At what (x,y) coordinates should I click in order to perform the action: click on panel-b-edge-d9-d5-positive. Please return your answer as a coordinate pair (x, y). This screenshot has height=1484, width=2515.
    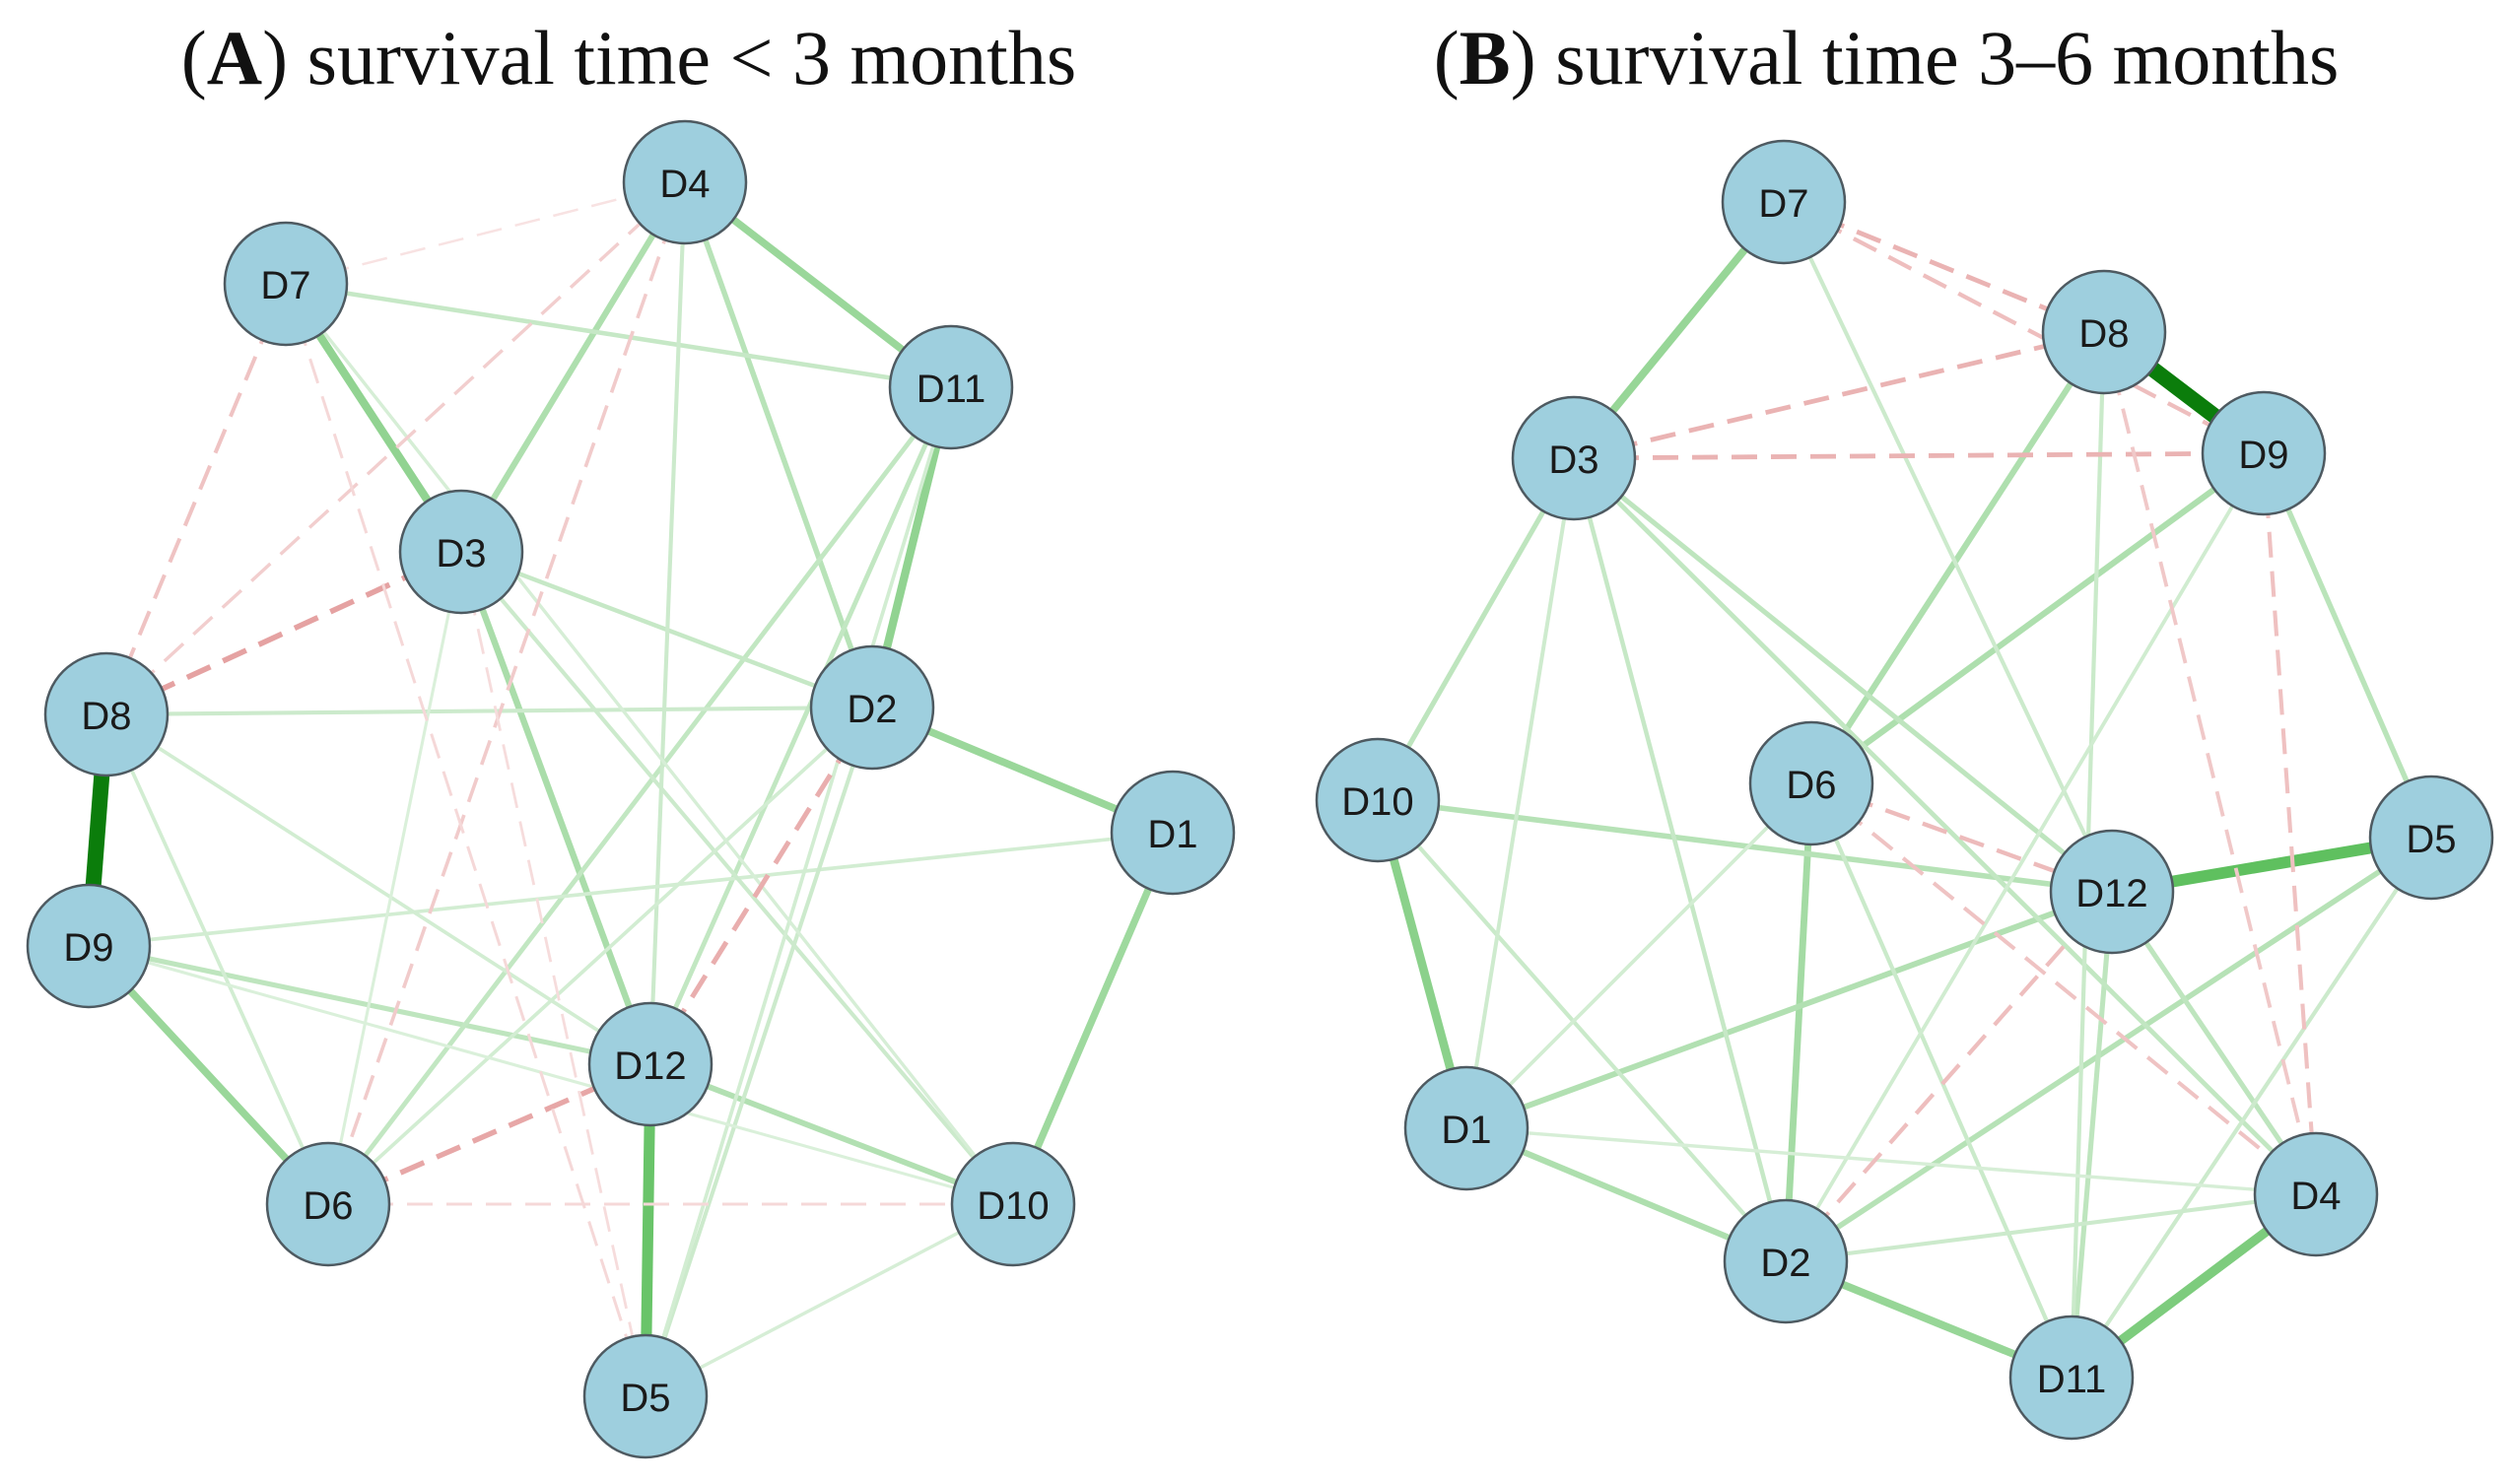
    Looking at the image, I should click on (2347, 645).